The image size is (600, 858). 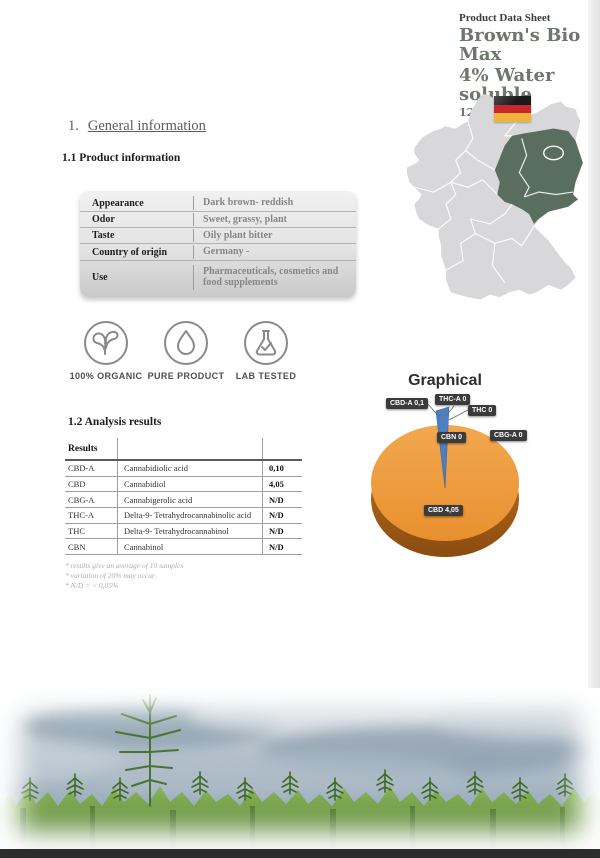 I want to click on germany-map, so click(x=490, y=200).